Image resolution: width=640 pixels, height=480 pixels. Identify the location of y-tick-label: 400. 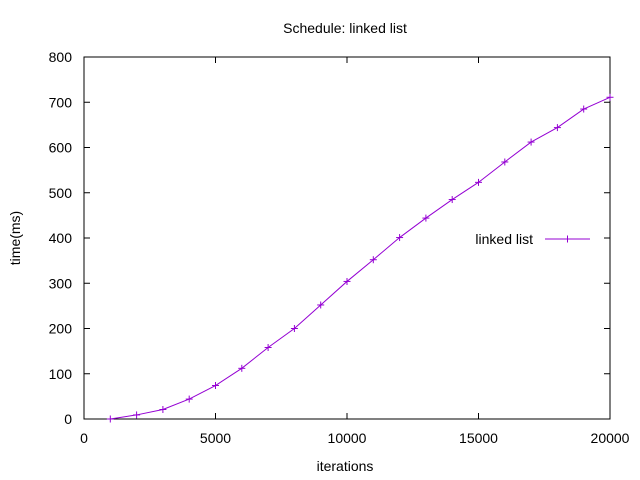
(61, 238).